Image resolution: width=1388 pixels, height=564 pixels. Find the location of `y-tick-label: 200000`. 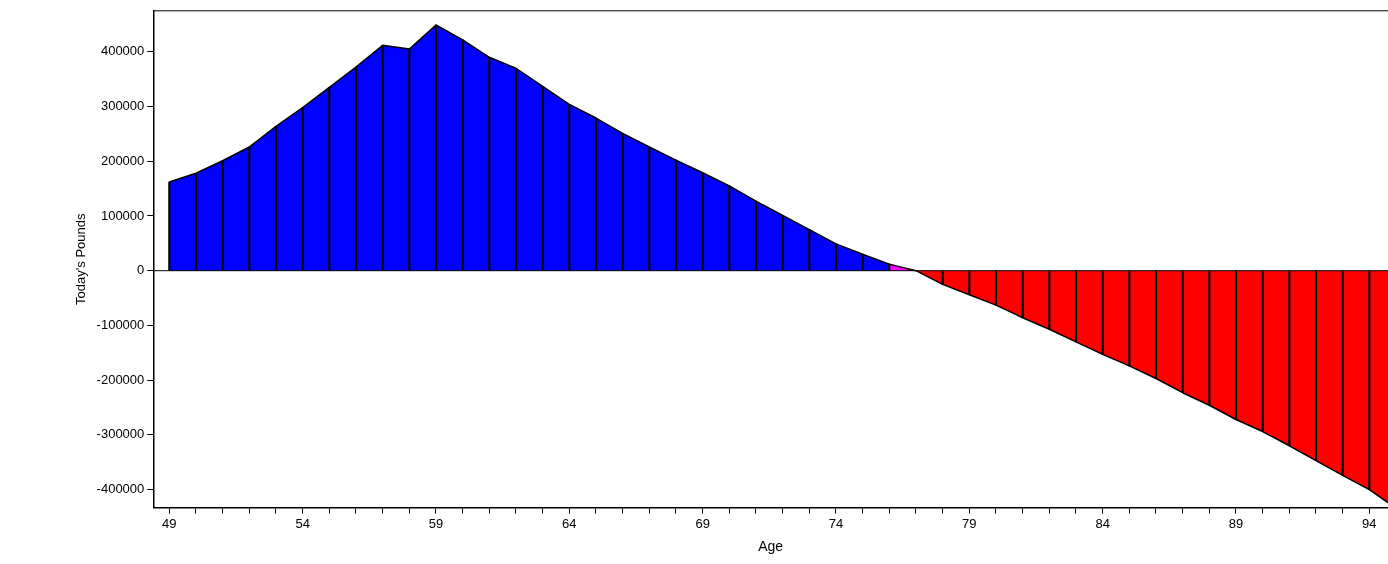

y-tick-label: 200000 is located at coordinates (122, 160).